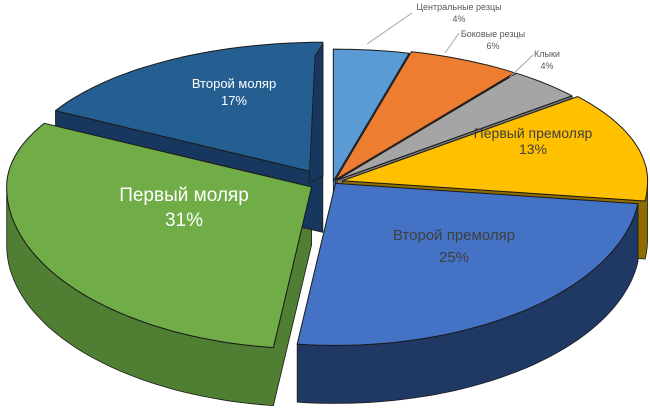 The height and width of the screenshot is (420, 650). I want to click on slice-label-central-incisors: Центральные резцы 4%, so click(458, 13).